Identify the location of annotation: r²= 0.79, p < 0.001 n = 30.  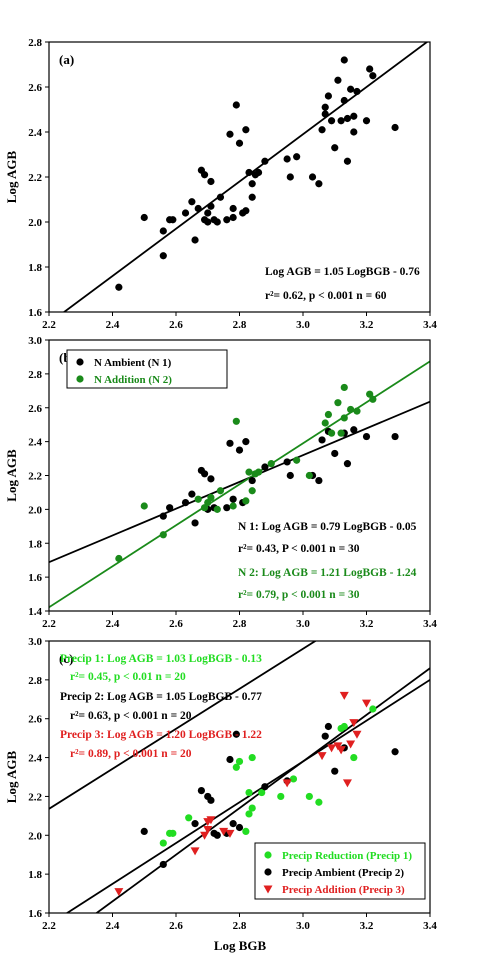
(299, 595).